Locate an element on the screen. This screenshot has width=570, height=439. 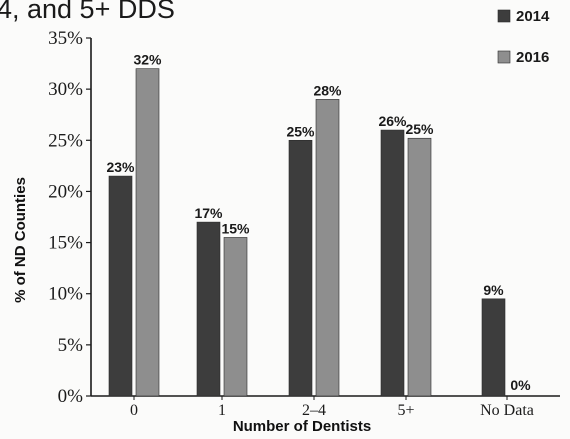
partial-title: -4, and 5+ DDS is located at coordinates (87, 12).